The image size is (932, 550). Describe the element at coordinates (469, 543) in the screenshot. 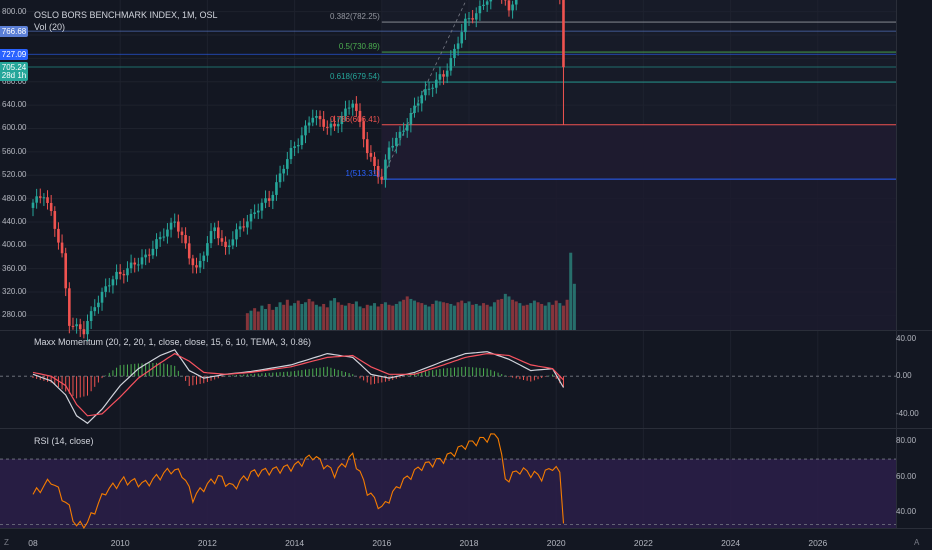

I see `time-axis-tick: 2018` at that location.